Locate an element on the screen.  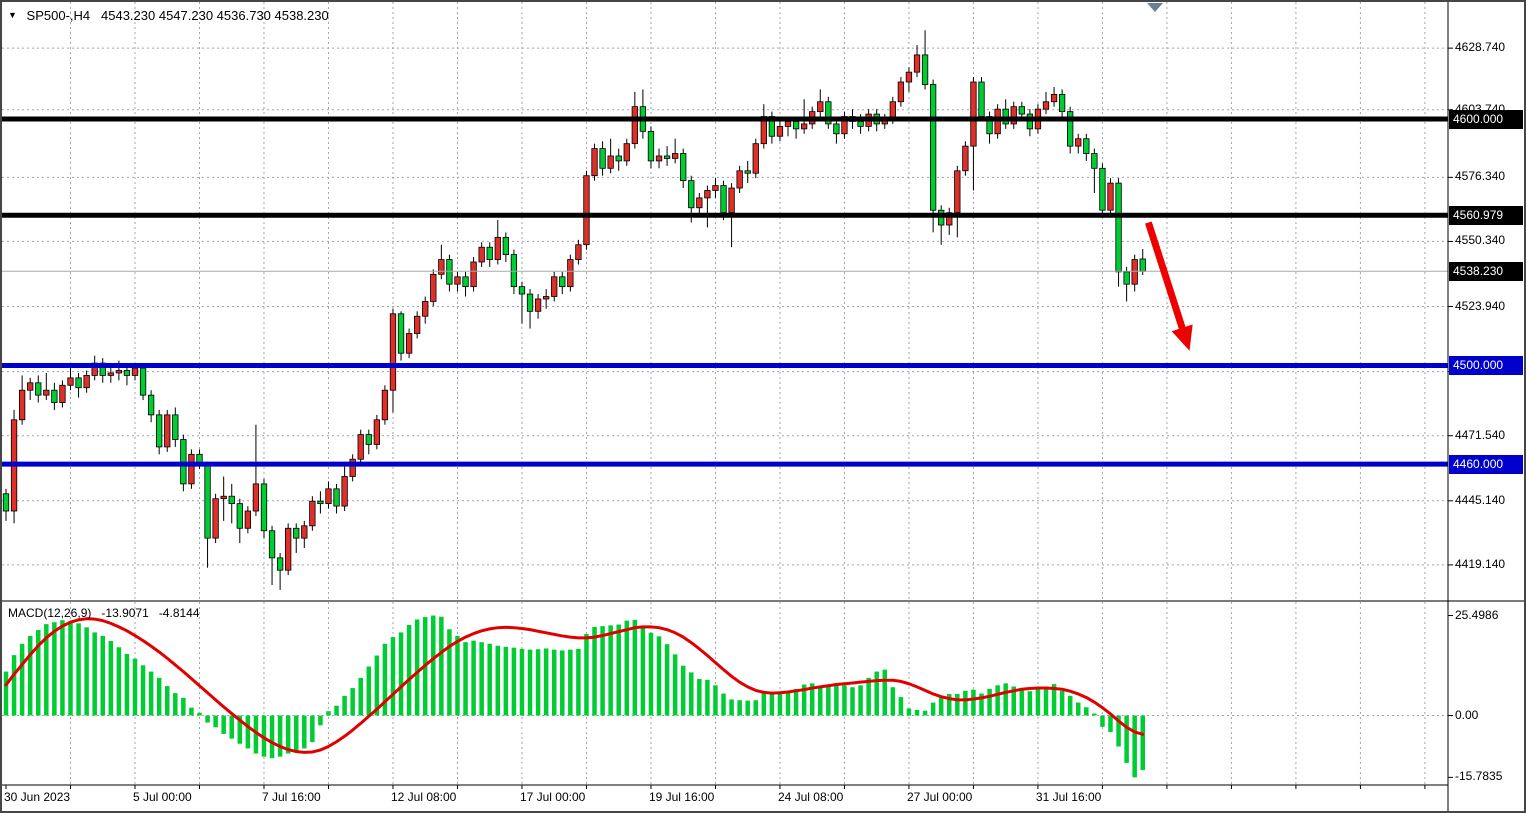
time-axis-label: 24 Jul 08:00 is located at coordinates (810, 797).